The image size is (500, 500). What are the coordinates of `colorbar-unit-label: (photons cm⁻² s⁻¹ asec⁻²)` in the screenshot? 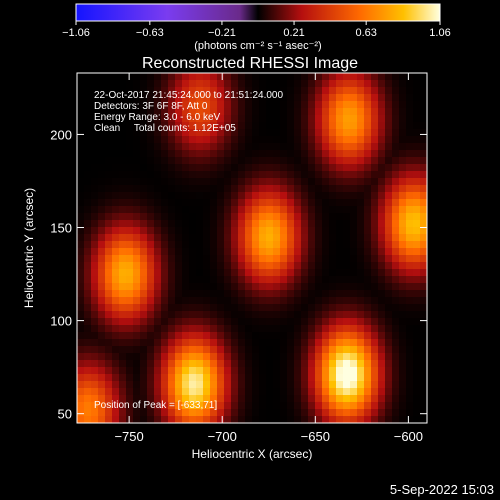 It's located at (257, 46).